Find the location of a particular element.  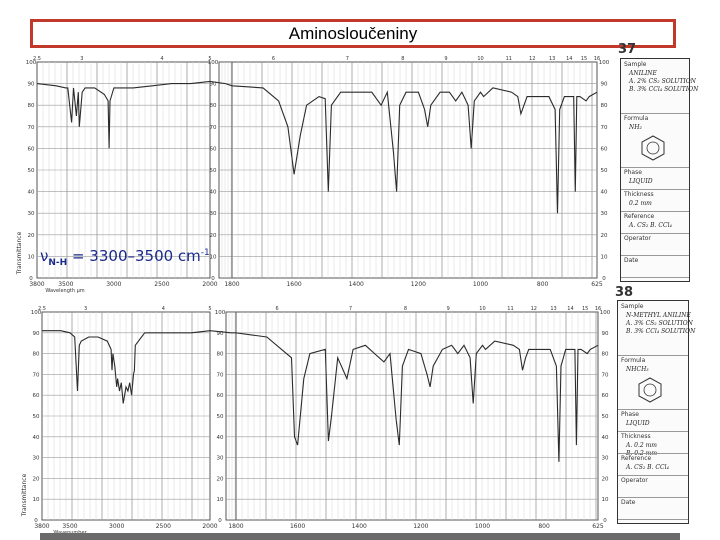

x-tick-label-wavelength: 13 is located at coordinates (553, 309).